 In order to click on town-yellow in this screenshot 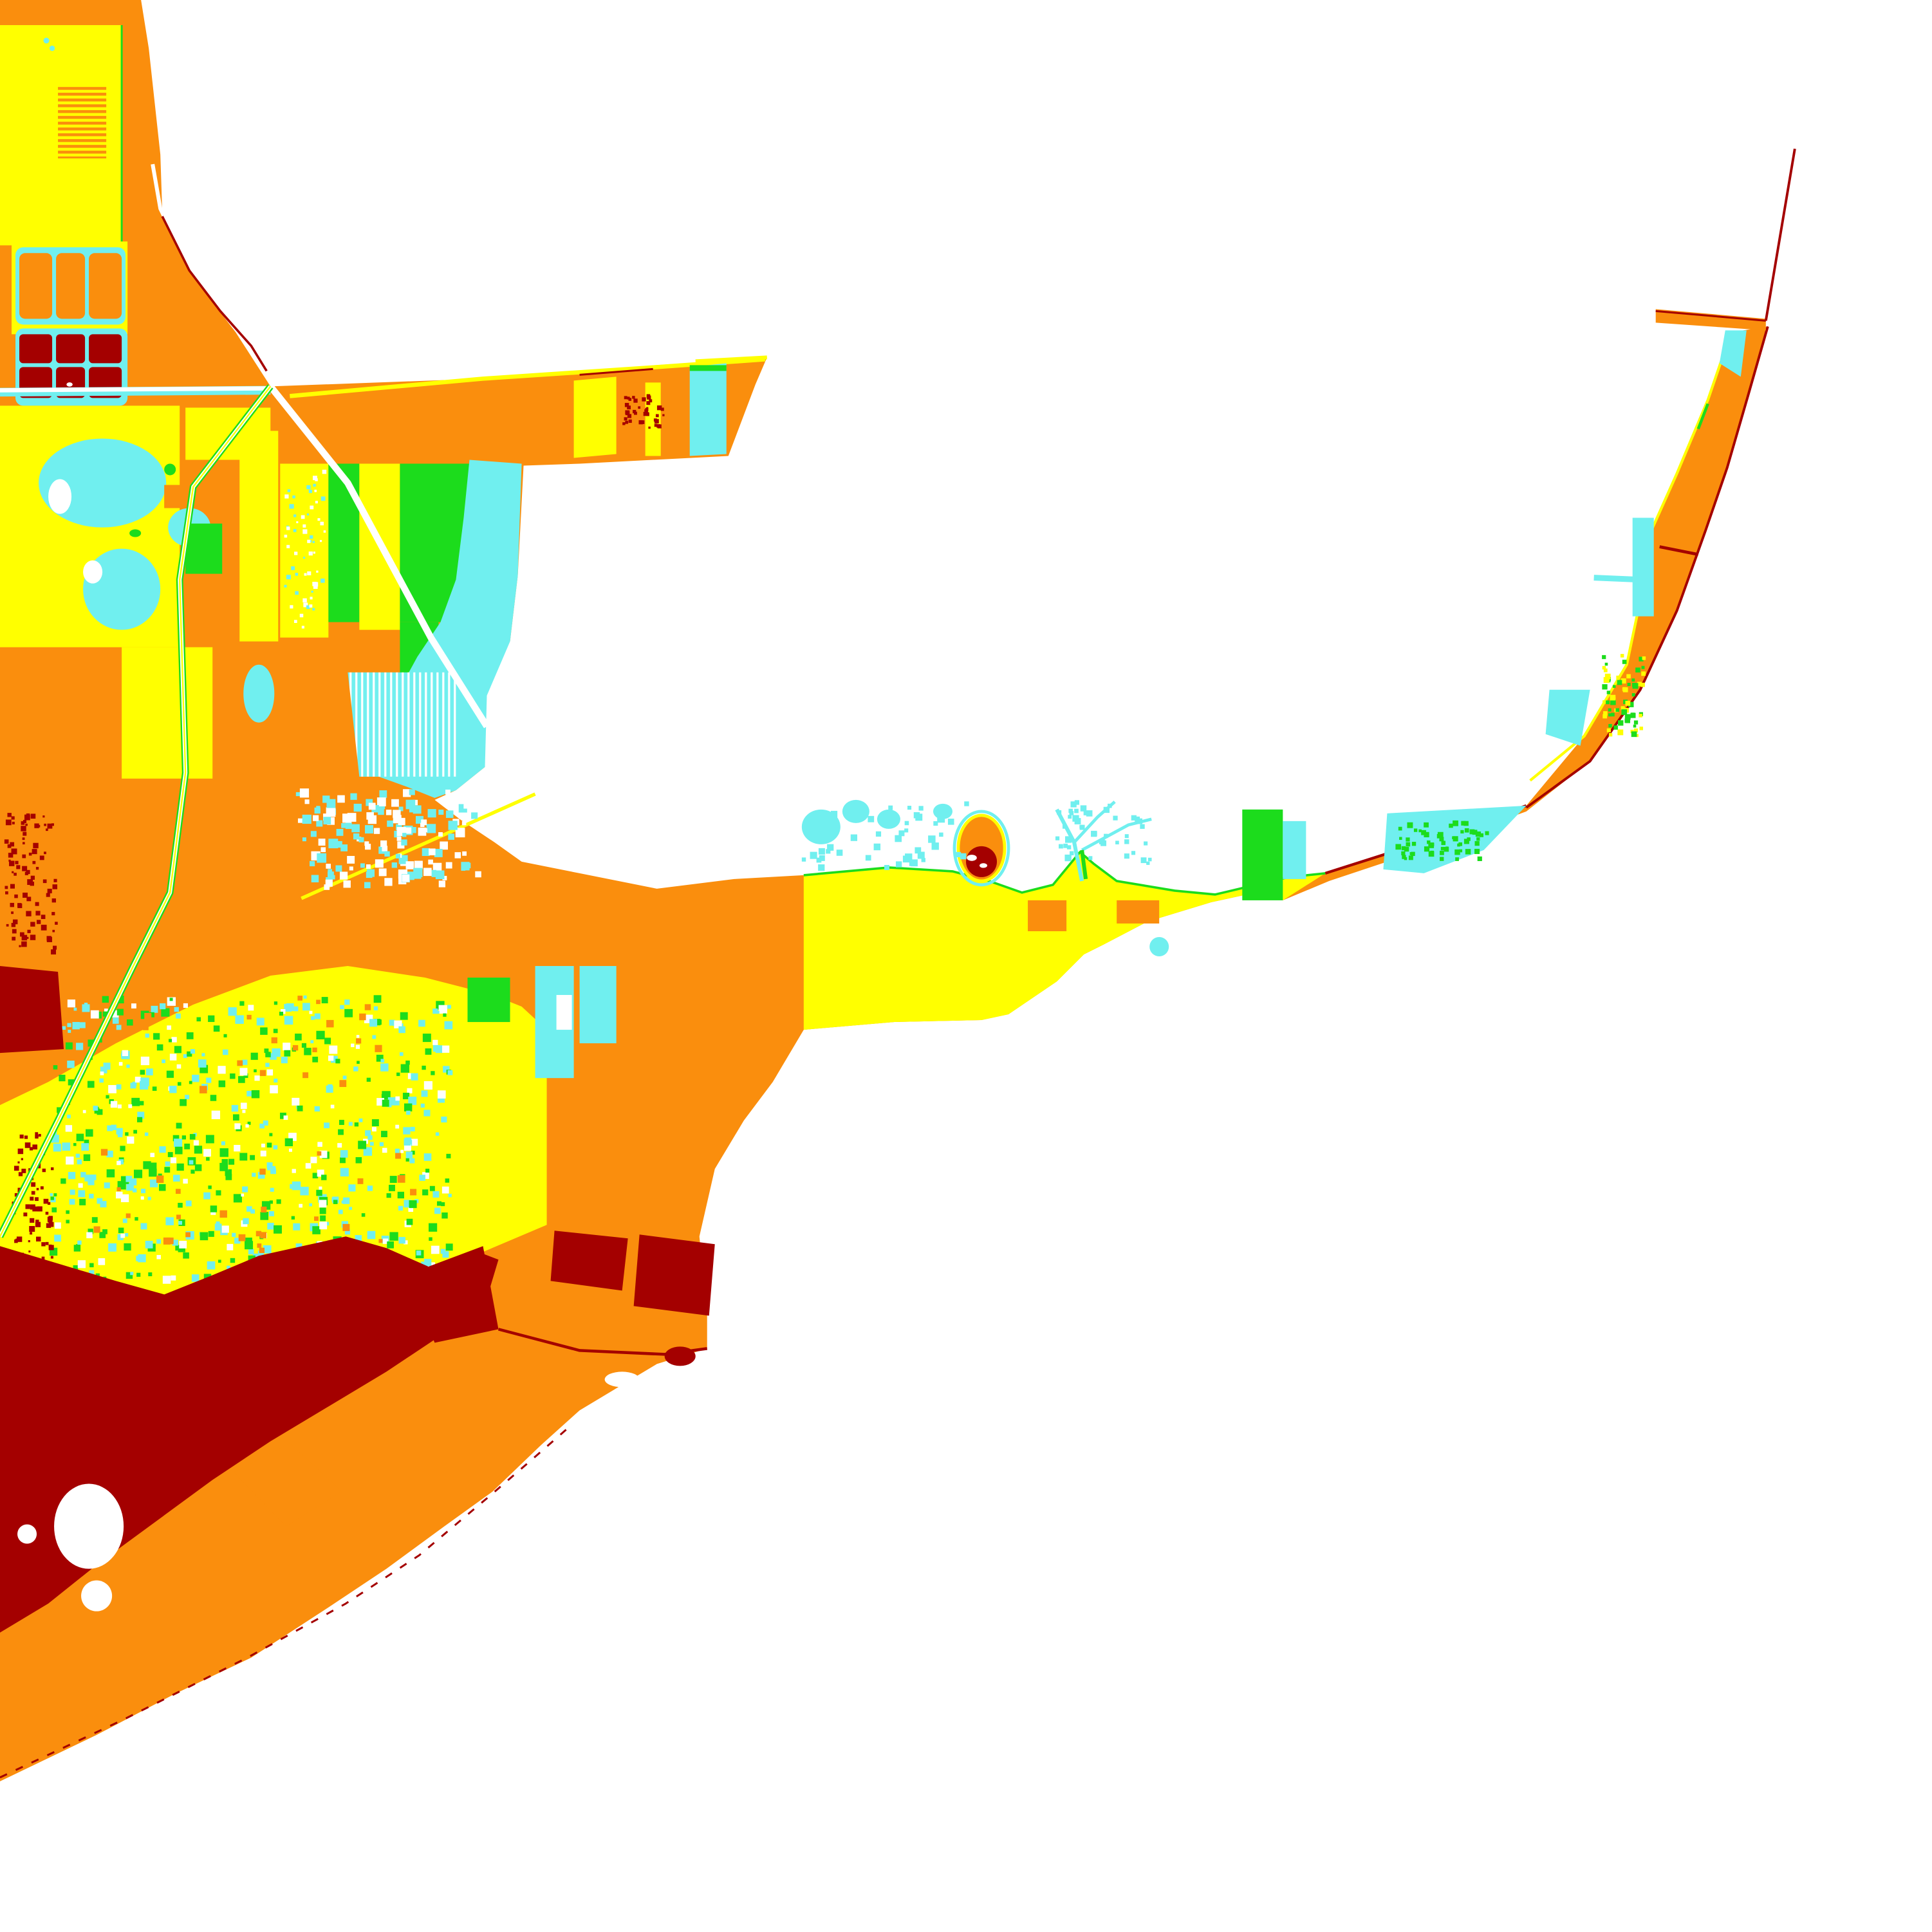, I will do `click(273, 1150)`.